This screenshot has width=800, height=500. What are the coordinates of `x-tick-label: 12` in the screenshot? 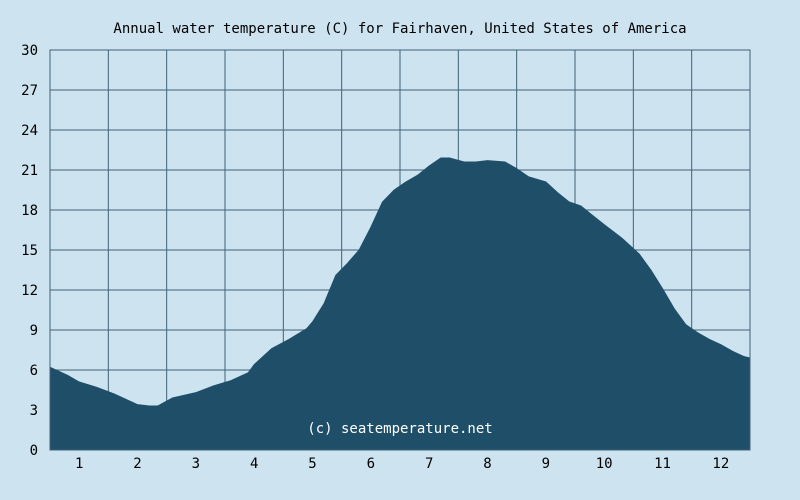 It's located at (720, 464).